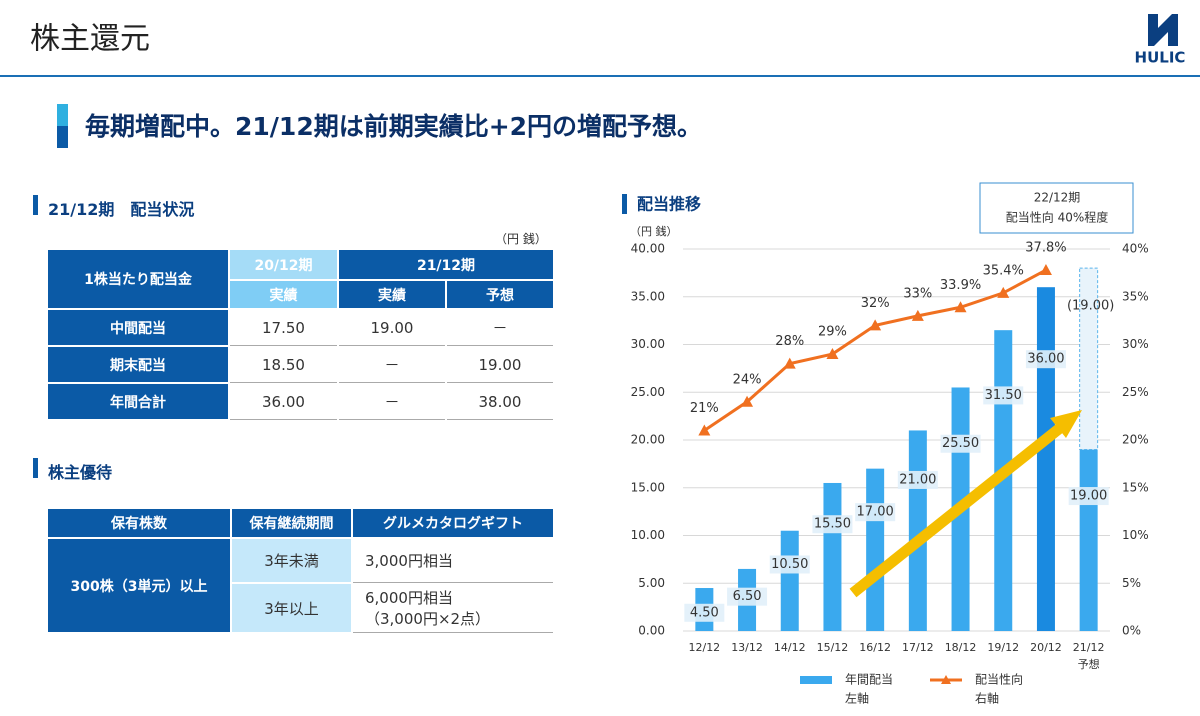 This screenshot has width=1200, height=716. I want to click on line-label: 21%, so click(704, 408).